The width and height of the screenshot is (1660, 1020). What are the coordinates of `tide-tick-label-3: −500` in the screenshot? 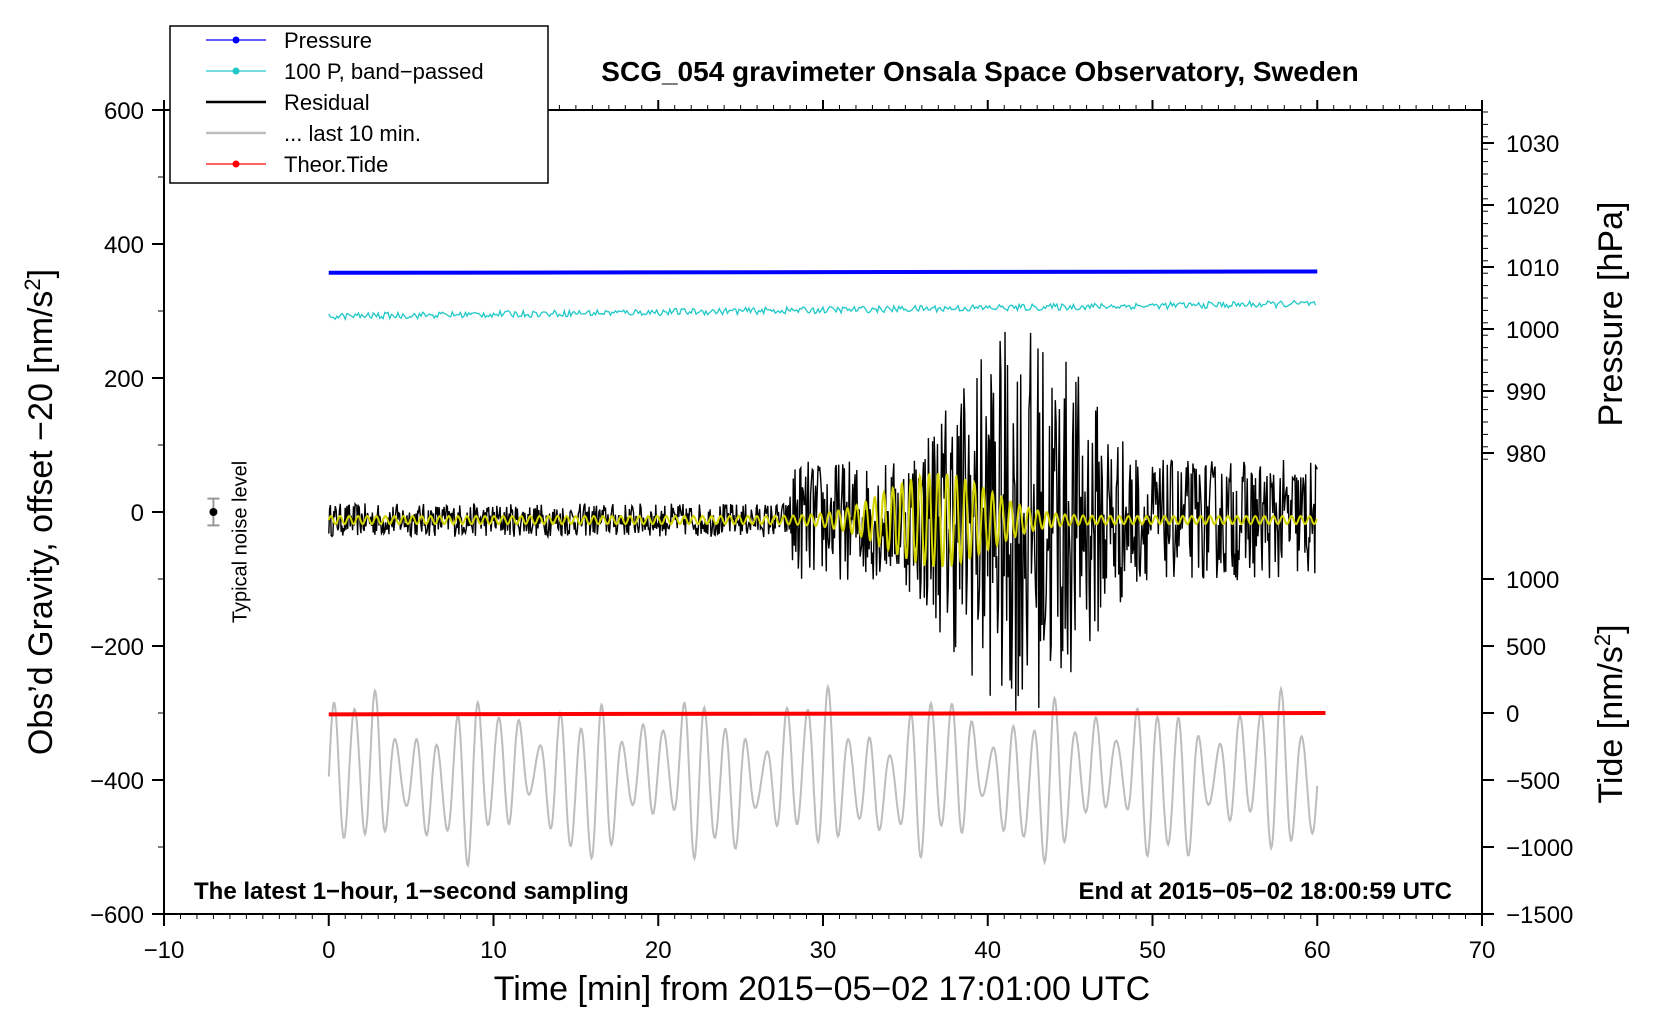 It's located at (1533, 781).